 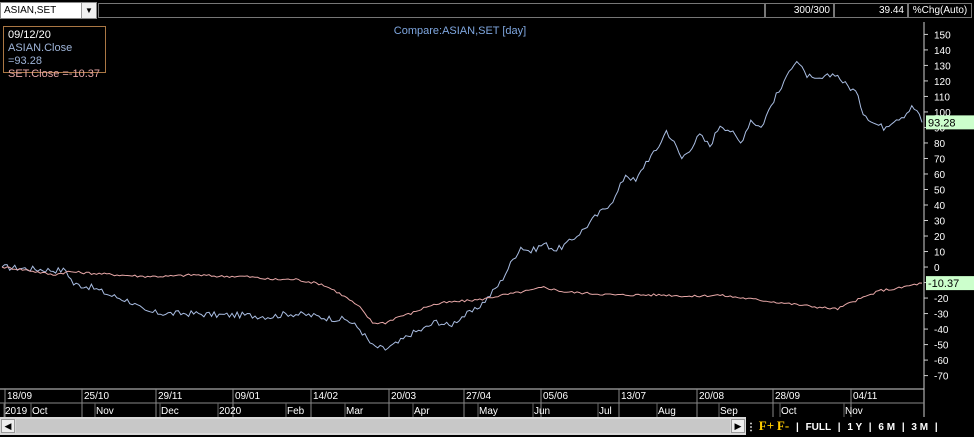 I want to click on y-tick-label: 110, so click(x=942, y=97).